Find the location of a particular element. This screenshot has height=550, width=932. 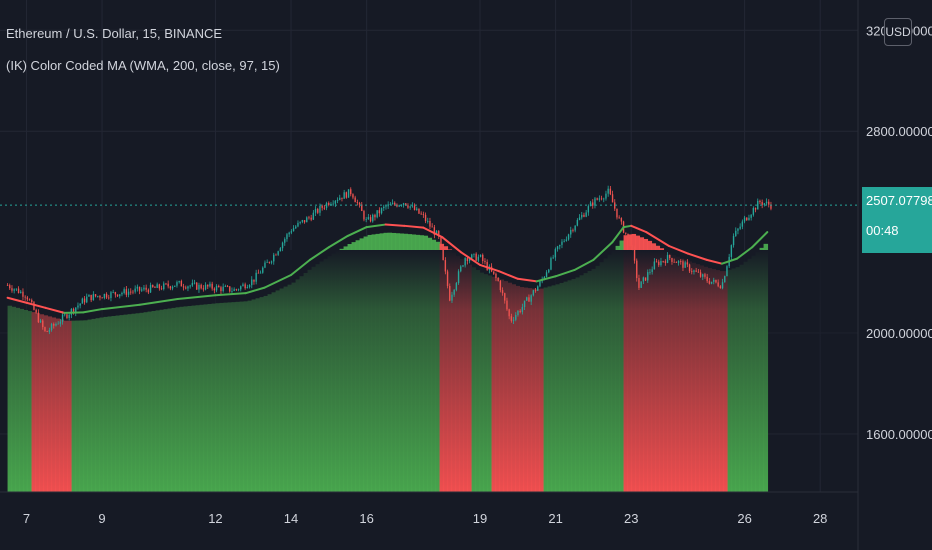

symbol-title: Ethereum / U.S. Dollar, 15, BINANCE is located at coordinates (114, 33).